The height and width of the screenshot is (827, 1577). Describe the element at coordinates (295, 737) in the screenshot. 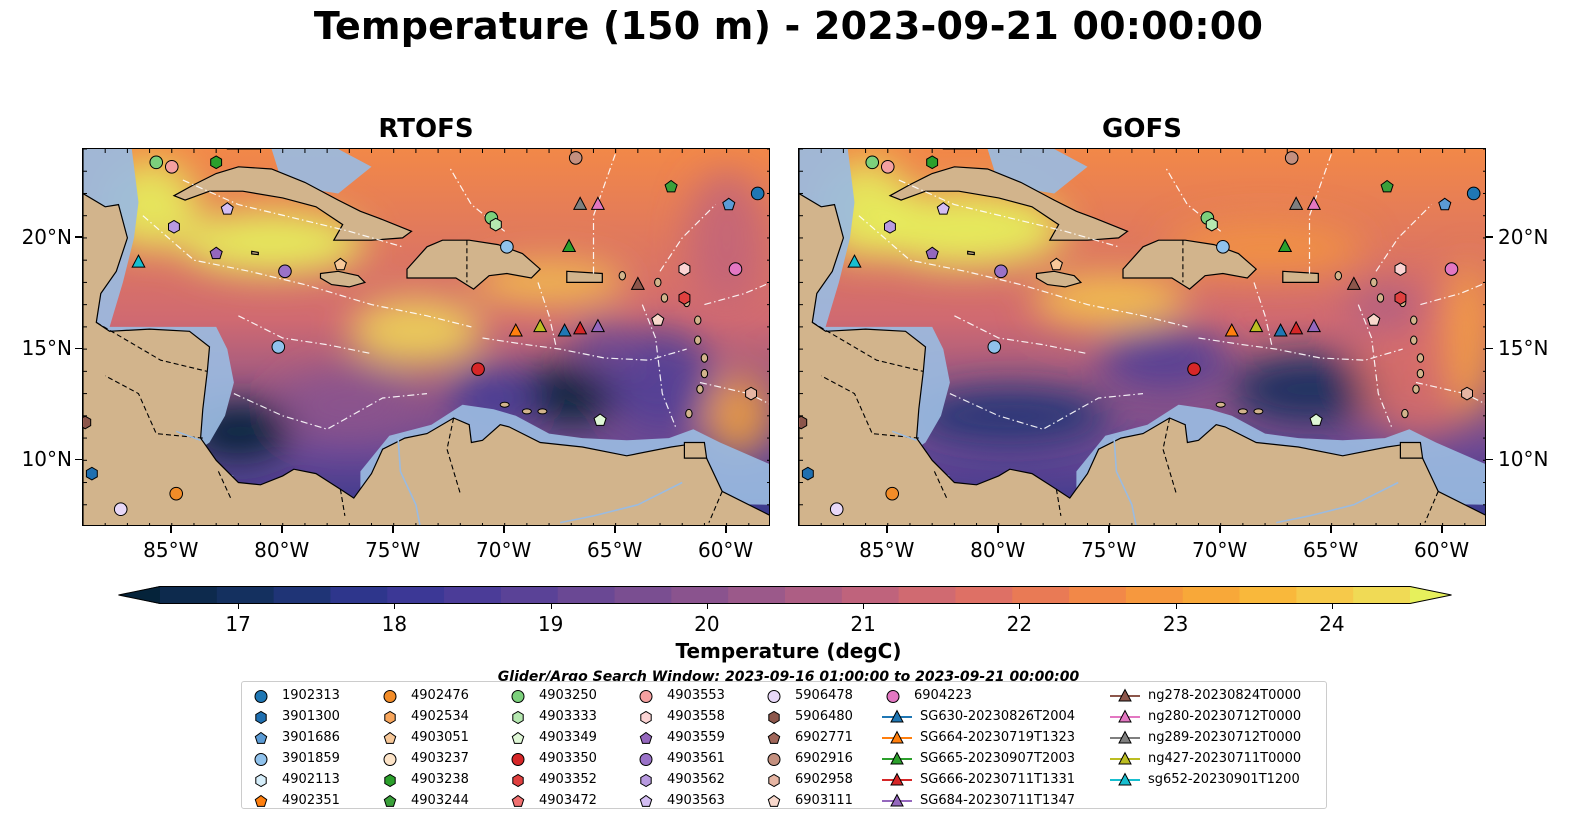

I see `legend-item: 3901686` at that location.